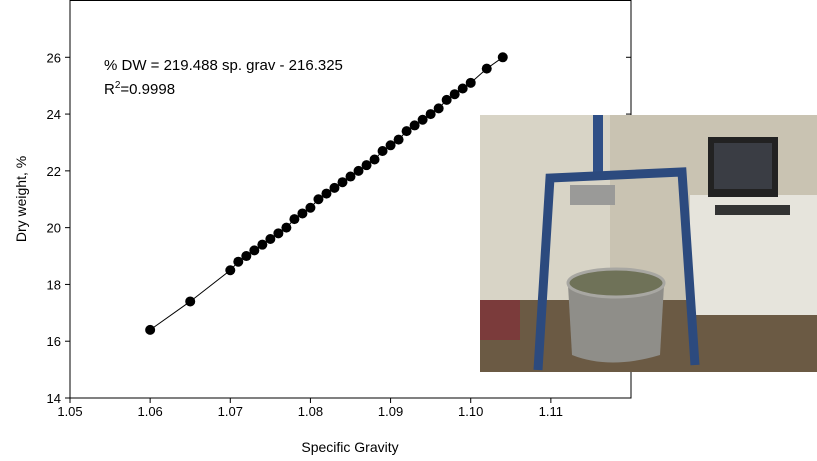 This screenshot has width=817, height=461. What do you see at coordinates (54, 341) in the screenshot?
I see `y-tick-label: 16` at bounding box center [54, 341].